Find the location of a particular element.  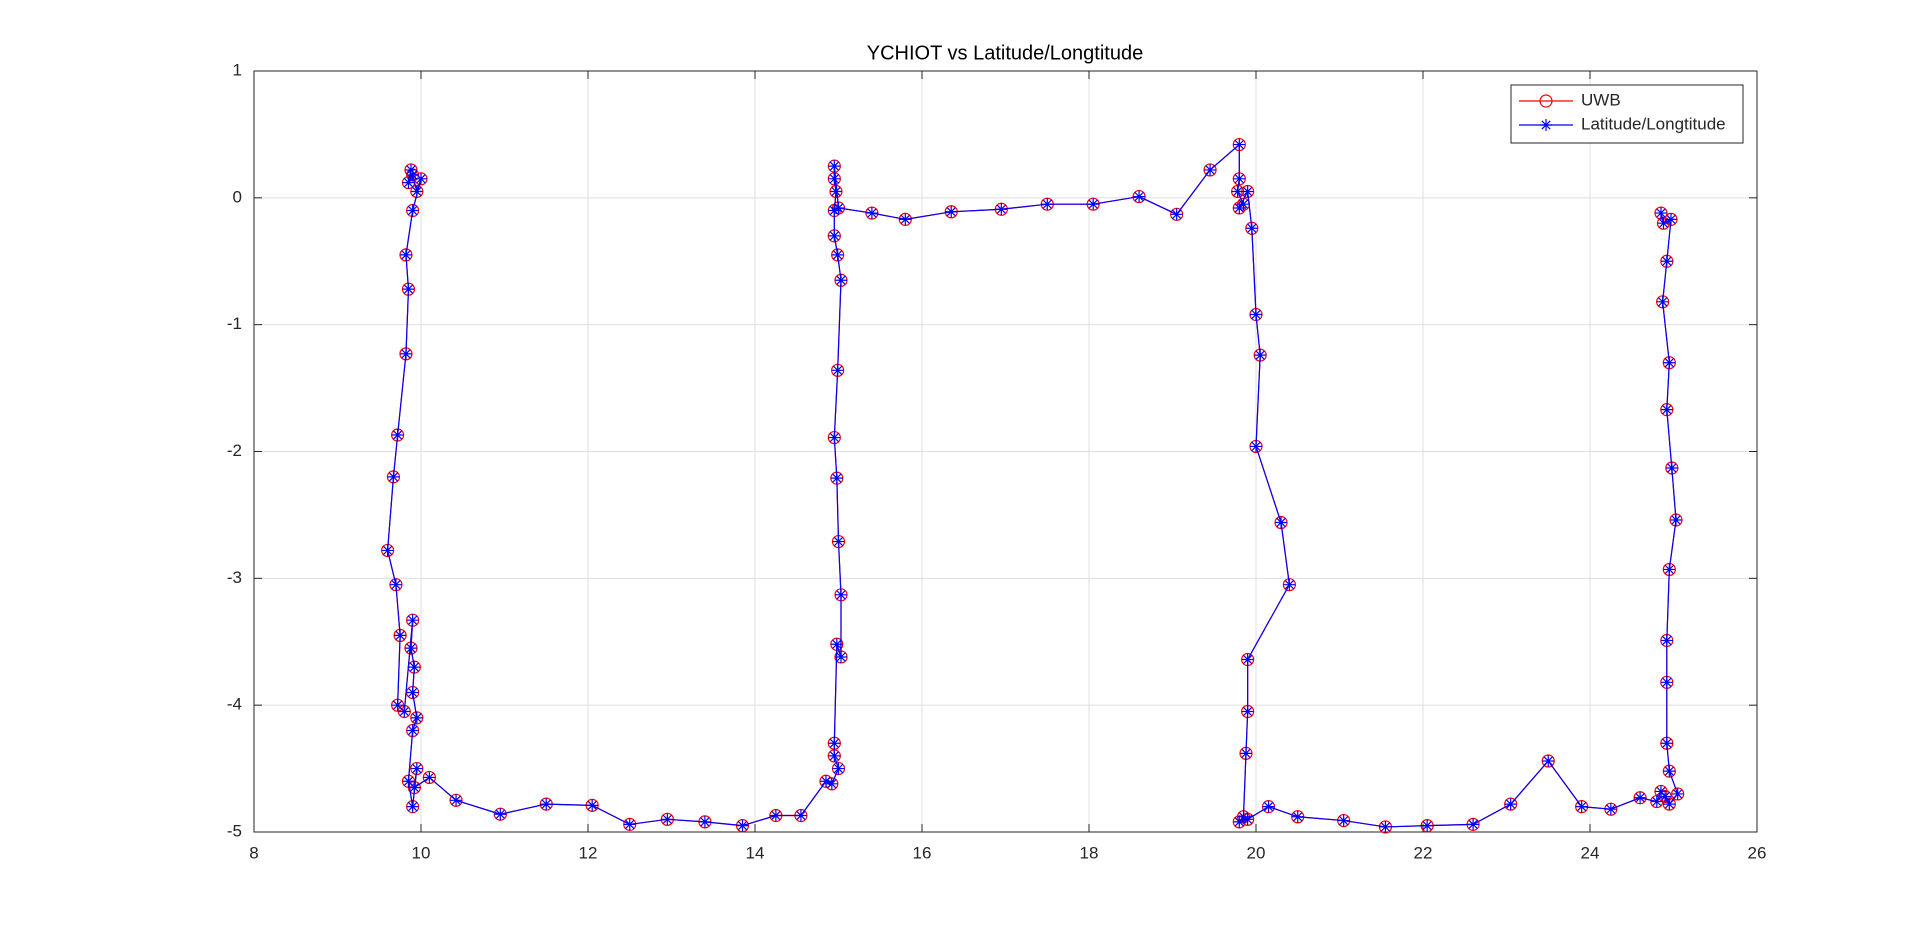

legend is located at coordinates (1627, 114).